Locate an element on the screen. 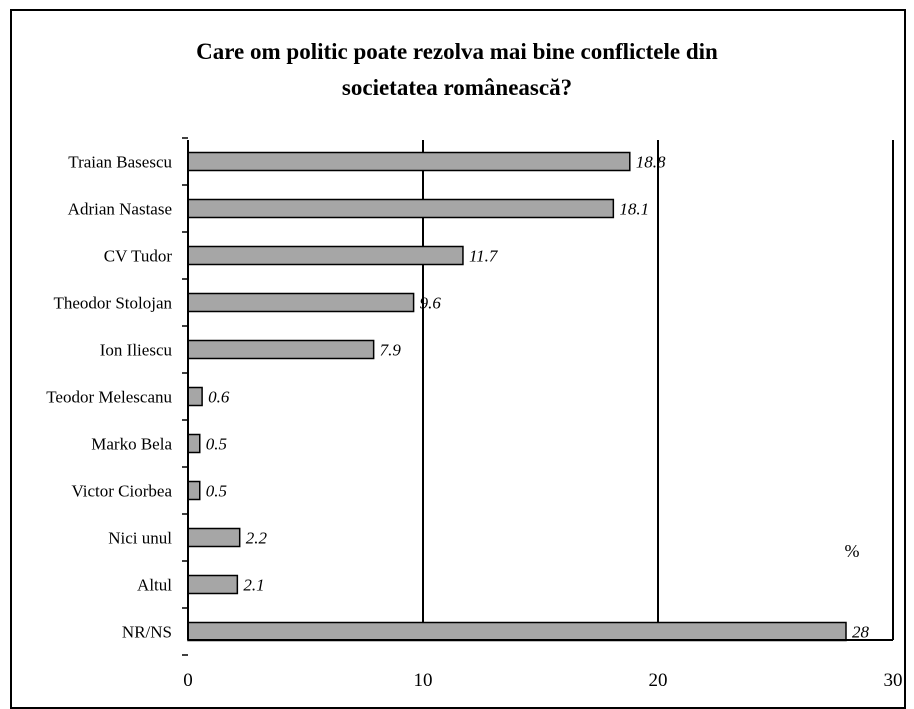 The image size is (914, 709). data-label: 18.1 is located at coordinates (634, 209).